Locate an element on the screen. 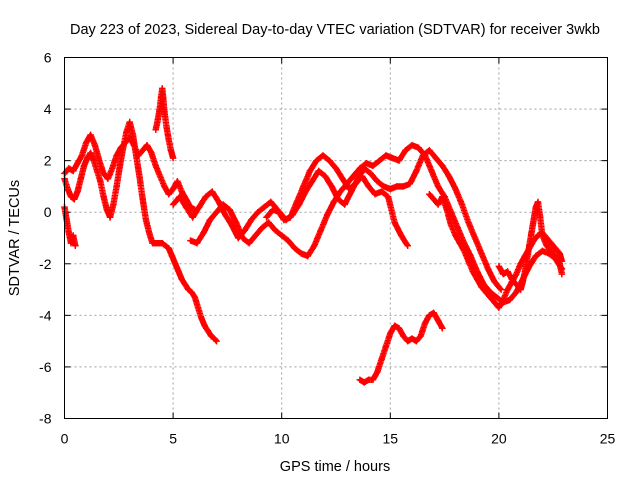 Image resolution: width=640 pixels, height=480 pixels. y-tick-label: 6 is located at coordinates (48, 58).